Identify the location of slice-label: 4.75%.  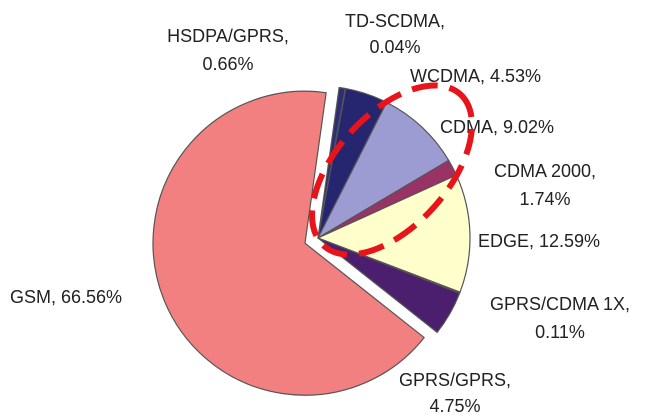
(454, 406).